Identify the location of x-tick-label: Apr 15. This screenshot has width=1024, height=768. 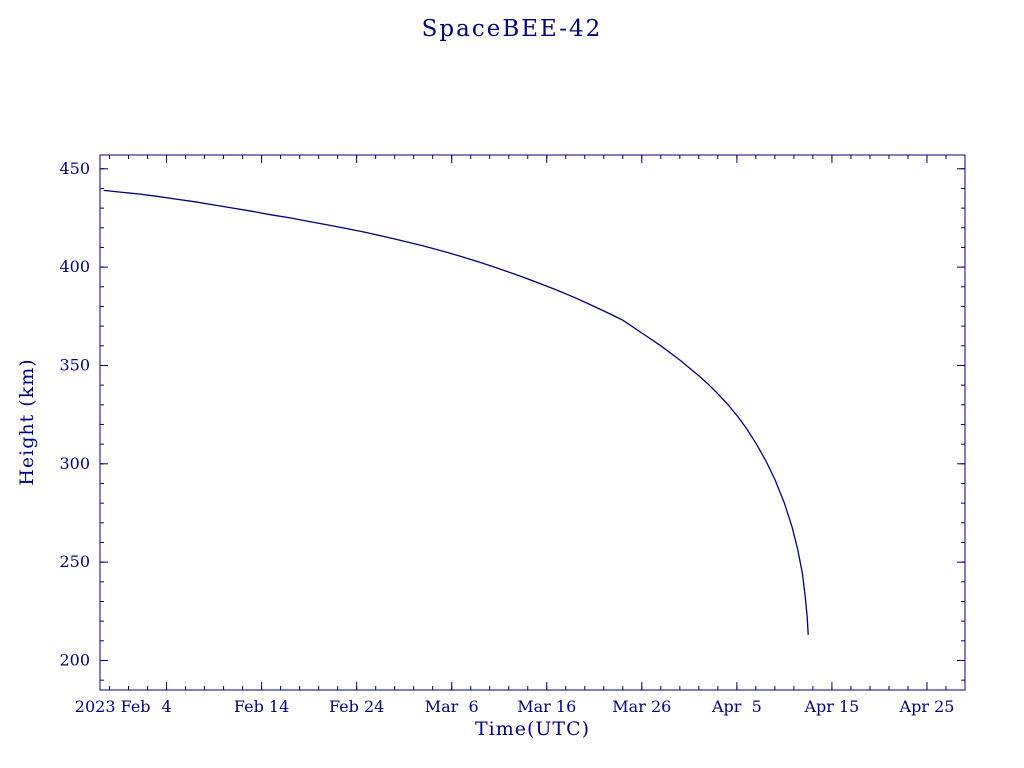
(831, 706).